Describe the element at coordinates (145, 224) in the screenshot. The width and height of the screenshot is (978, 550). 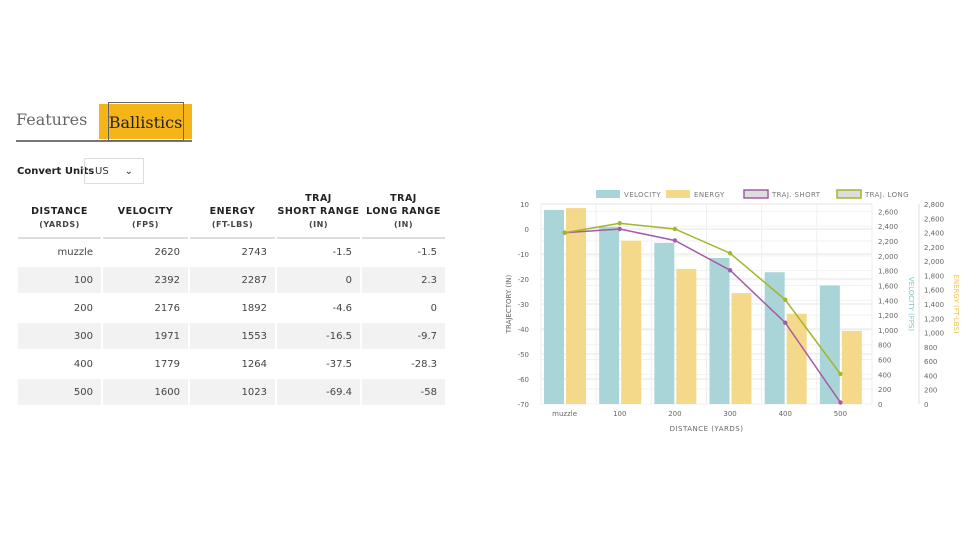
I see `header-line: (FPS)` at that location.